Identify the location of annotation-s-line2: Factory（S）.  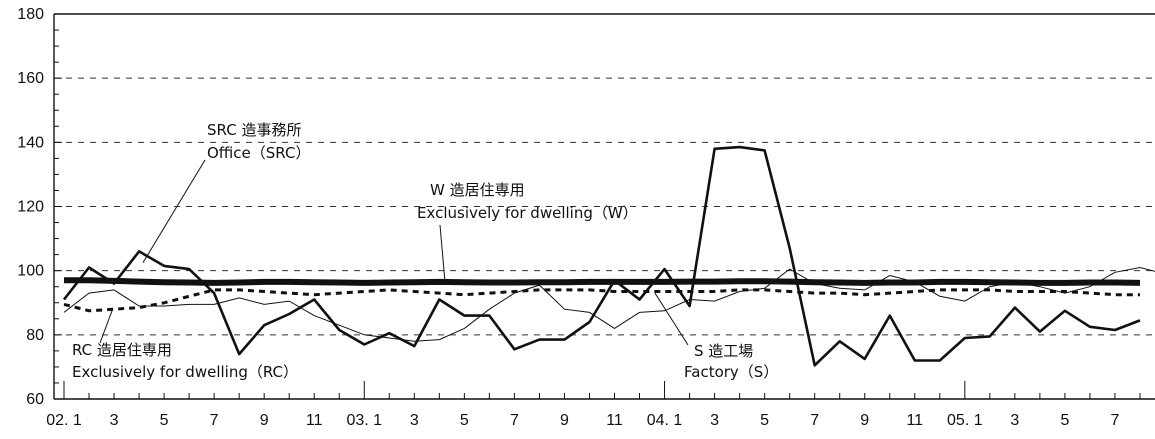
(731, 372).